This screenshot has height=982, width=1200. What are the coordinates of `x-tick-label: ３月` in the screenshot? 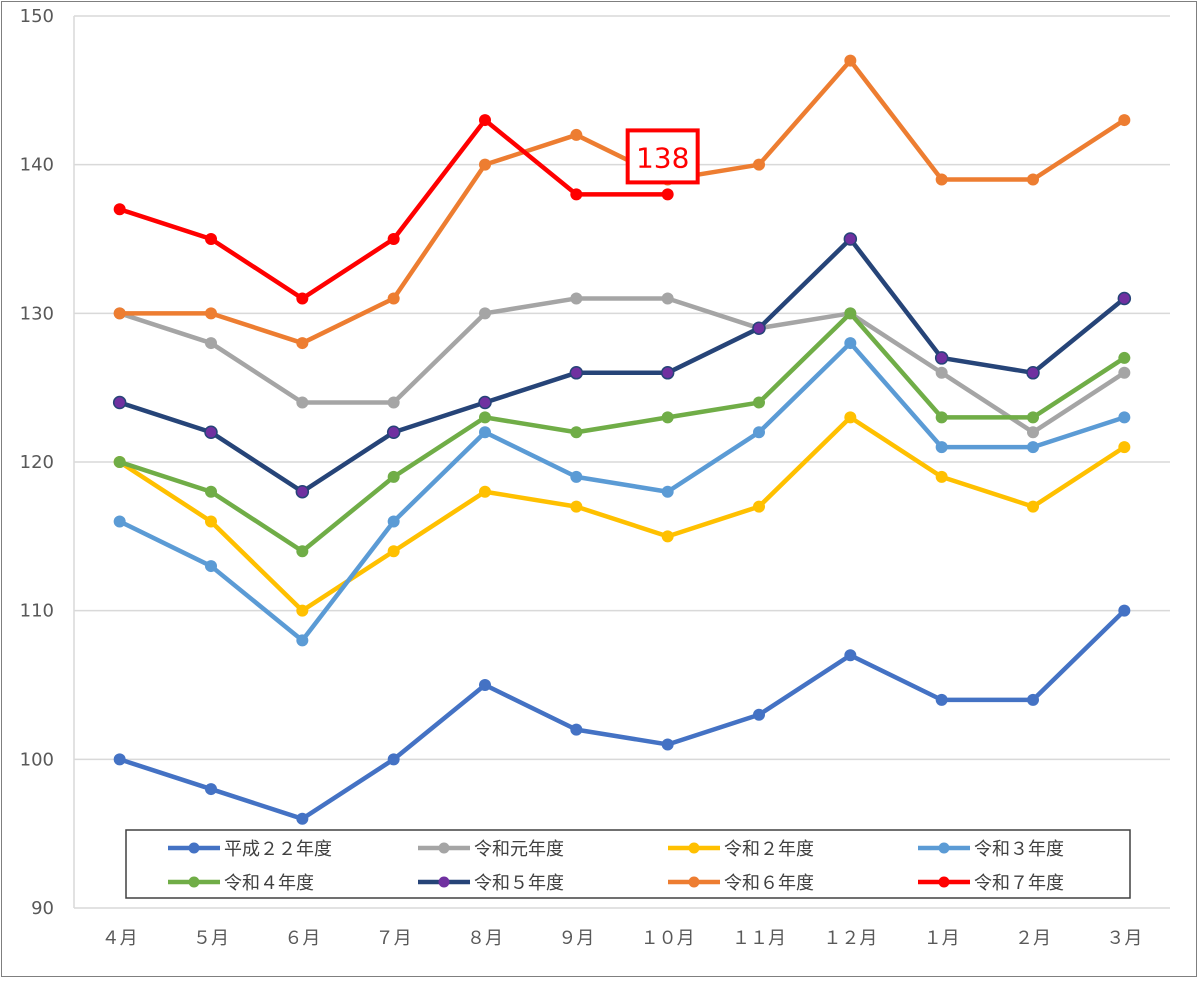 It's located at (1124, 938).